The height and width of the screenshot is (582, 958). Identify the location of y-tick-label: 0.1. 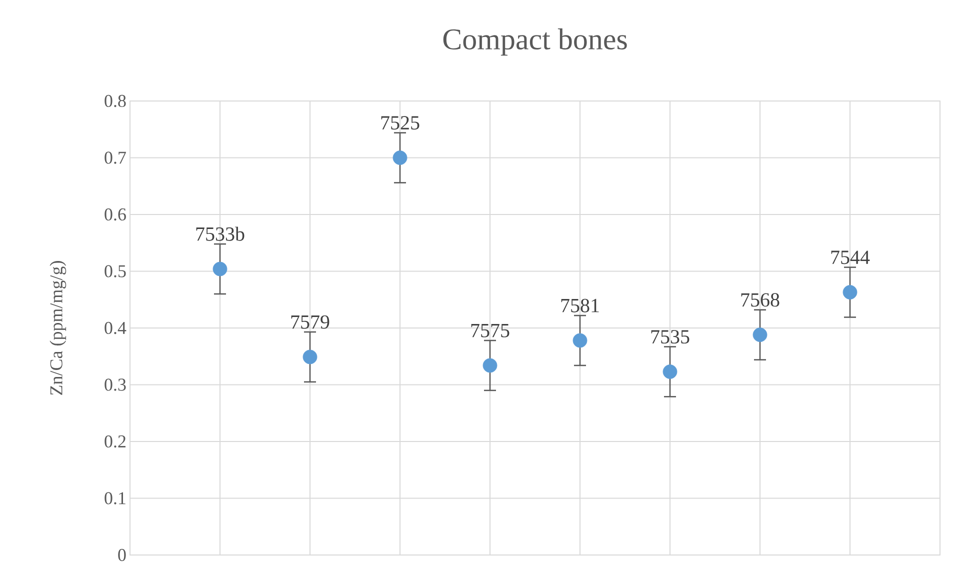
(115, 498).